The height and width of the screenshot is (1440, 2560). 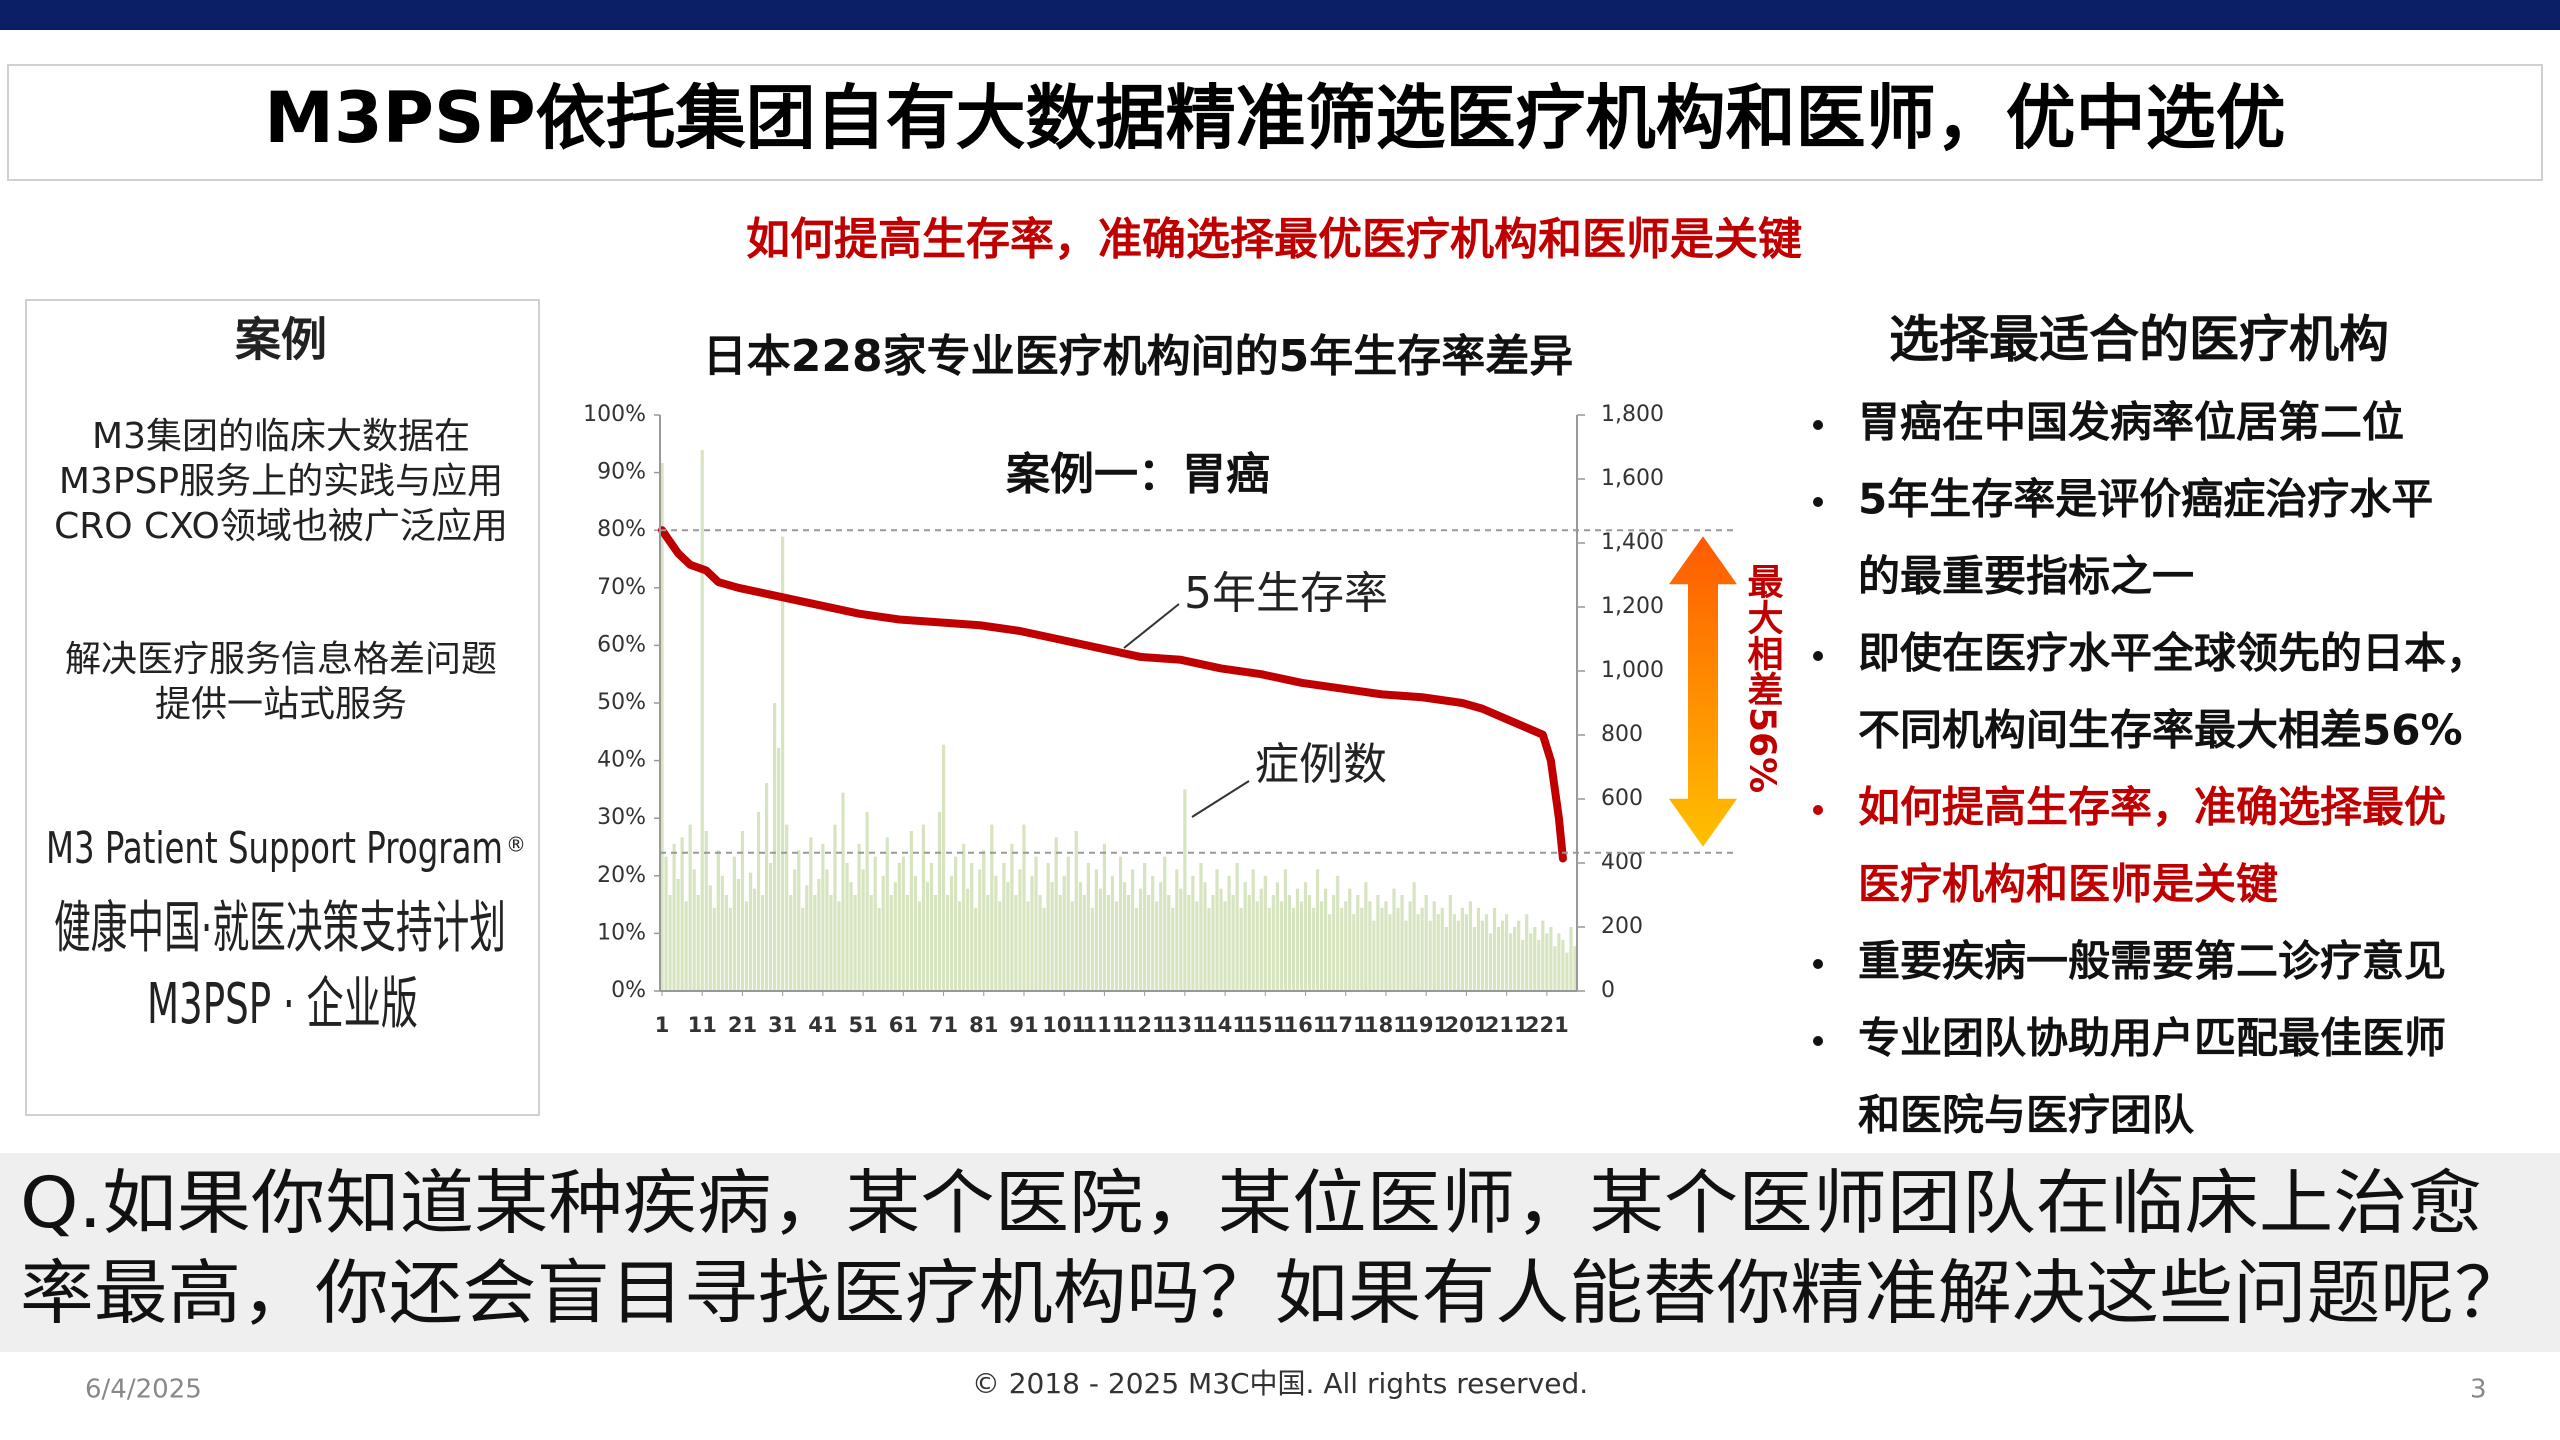 I want to click on program-mark: ®, so click(x=516, y=845).